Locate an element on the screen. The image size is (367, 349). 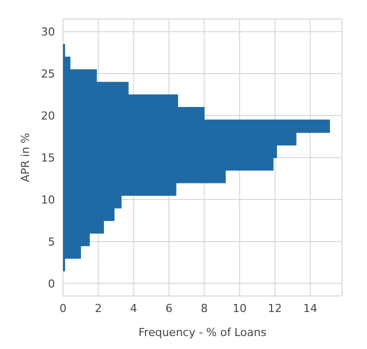
y-tick-label: 10 is located at coordinates (48, 199).